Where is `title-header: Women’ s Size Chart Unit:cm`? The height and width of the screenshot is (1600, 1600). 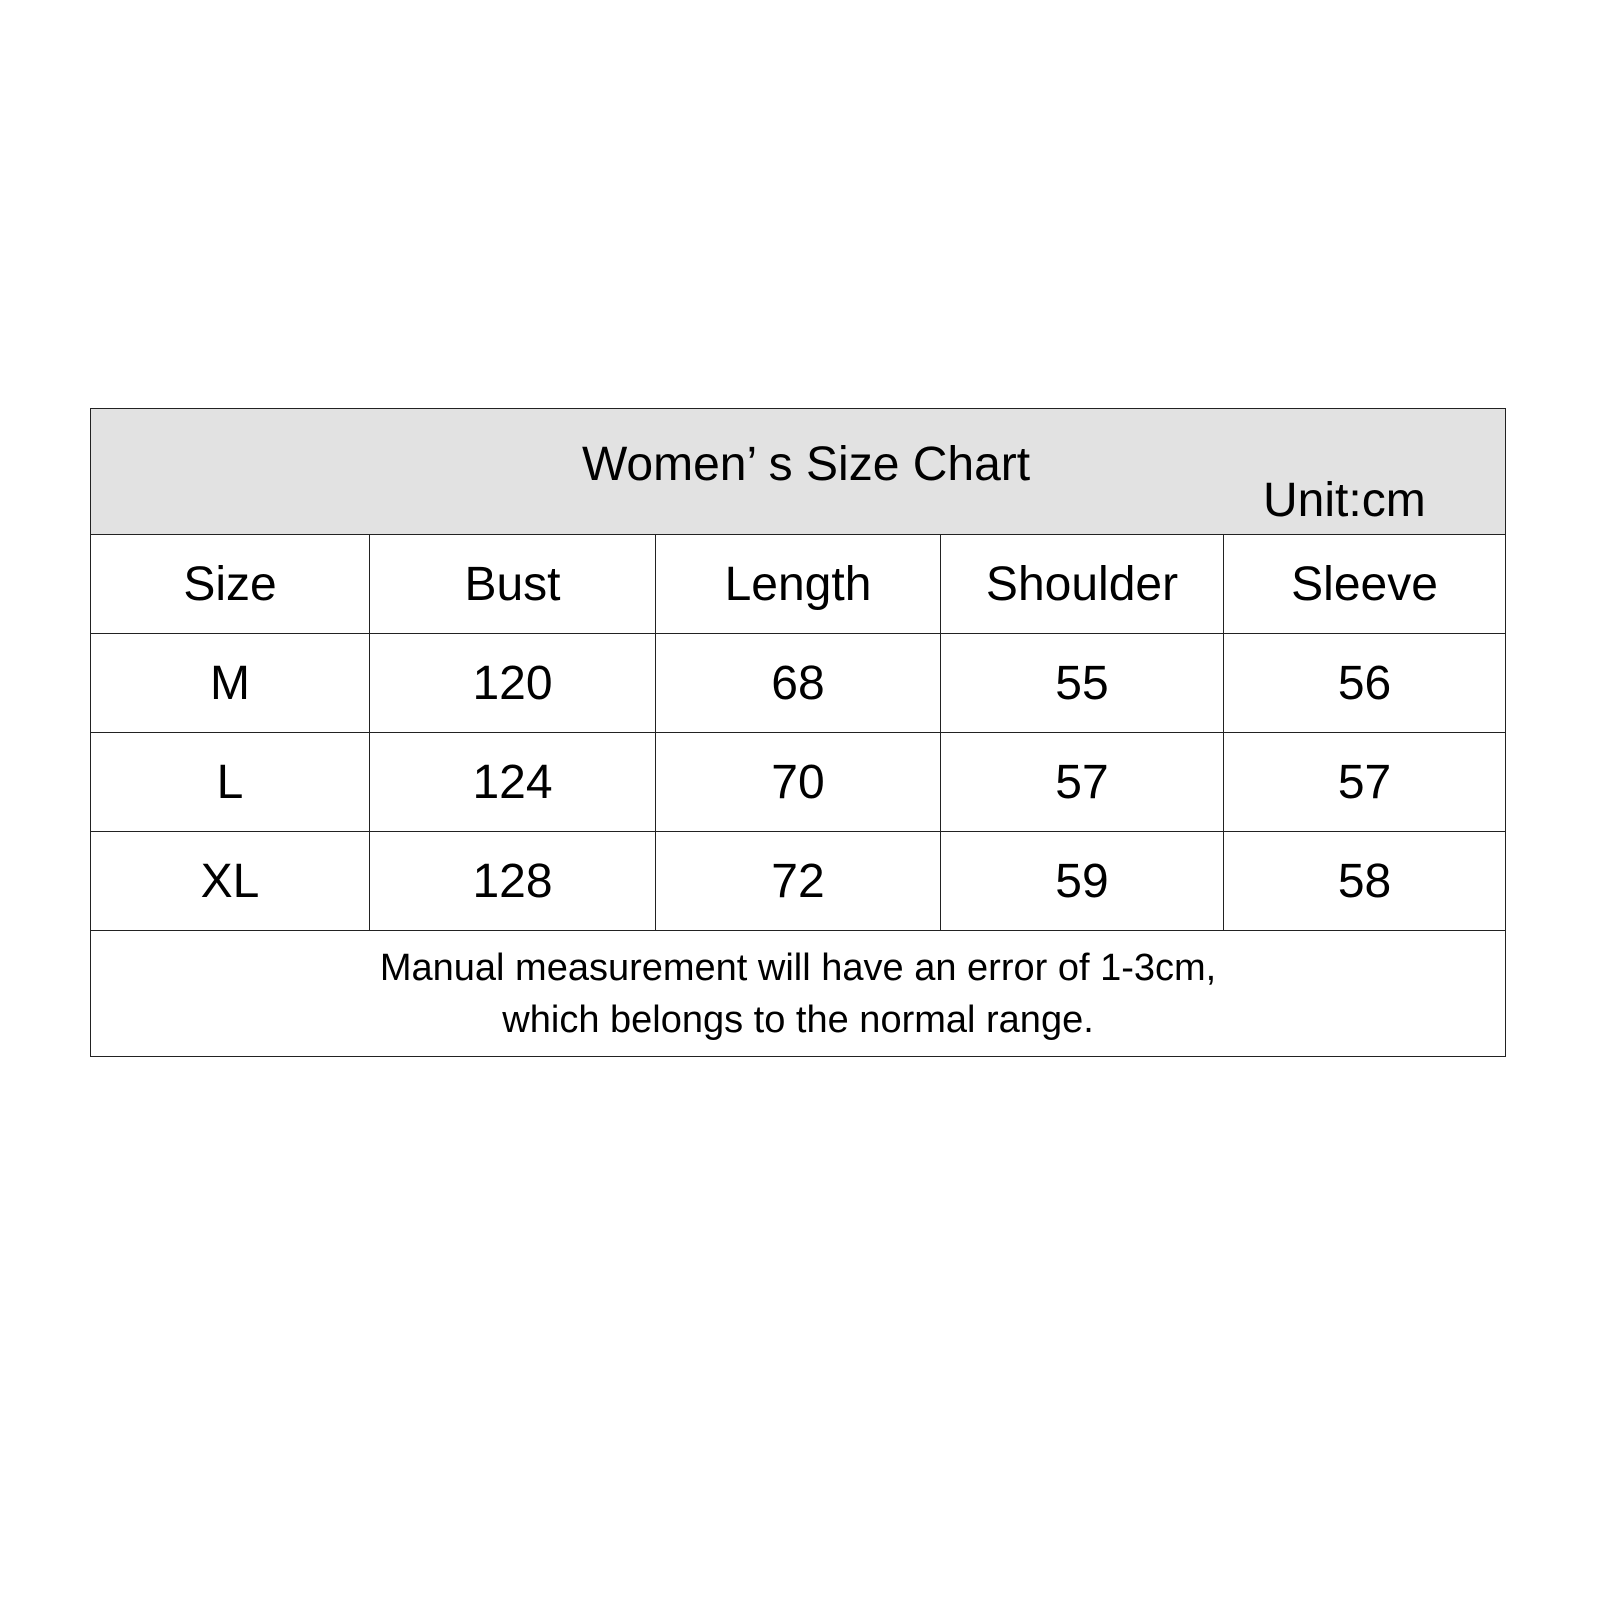 title-header: Women’ s Size Chart Unit:cm is located at coordinates (798, 471).